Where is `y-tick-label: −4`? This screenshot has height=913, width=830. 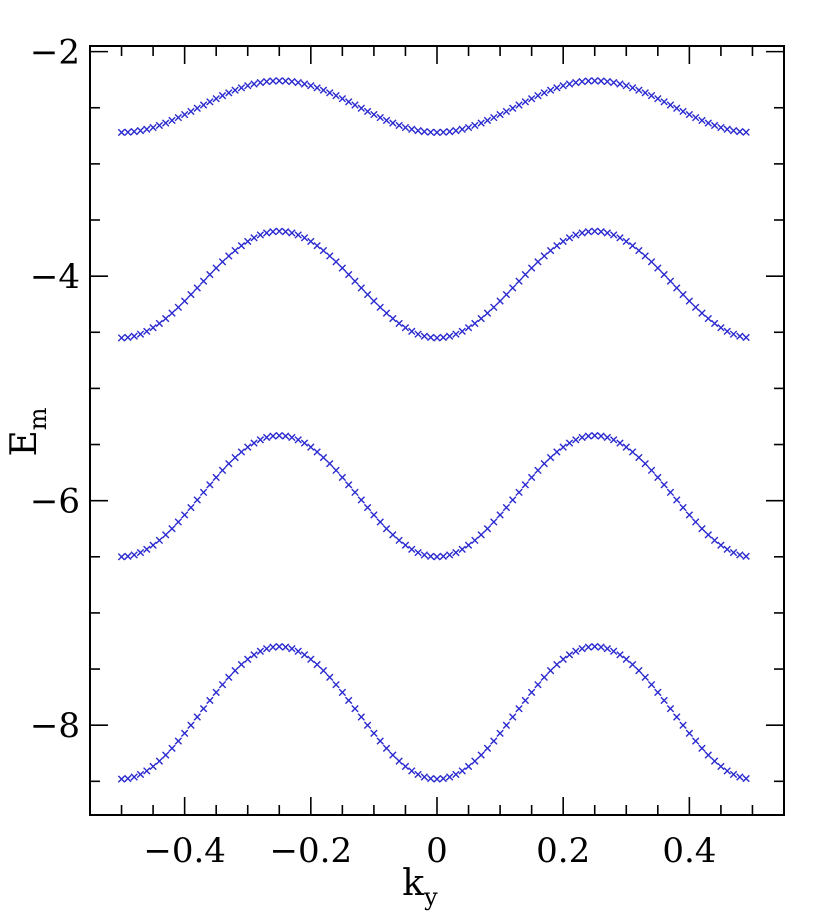
y-tick-label: −4 is located at coordinates (55, 277).